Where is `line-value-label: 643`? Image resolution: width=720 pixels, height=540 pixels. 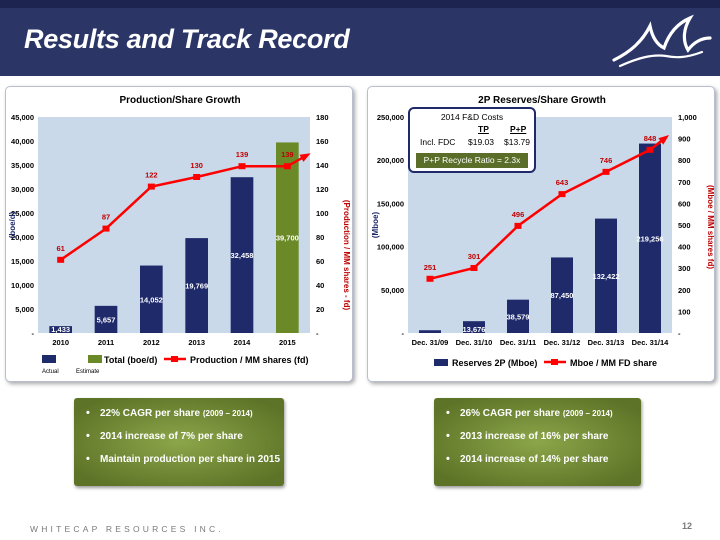 line-value-label: 643 is located at coordinates (562, 182).